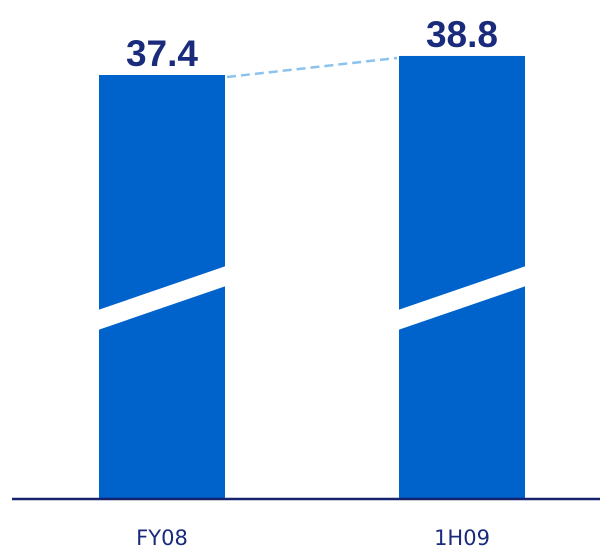  What do you see at coordinates (162, 53) in the screenshot?
I see `value-label: 37.4` at bounding box center [162, 53].